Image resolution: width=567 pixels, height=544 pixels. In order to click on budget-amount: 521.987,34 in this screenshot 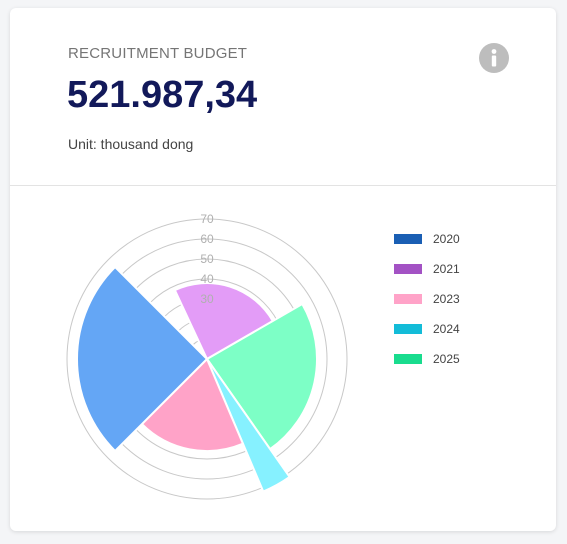, I will do `click(162, 95)`.